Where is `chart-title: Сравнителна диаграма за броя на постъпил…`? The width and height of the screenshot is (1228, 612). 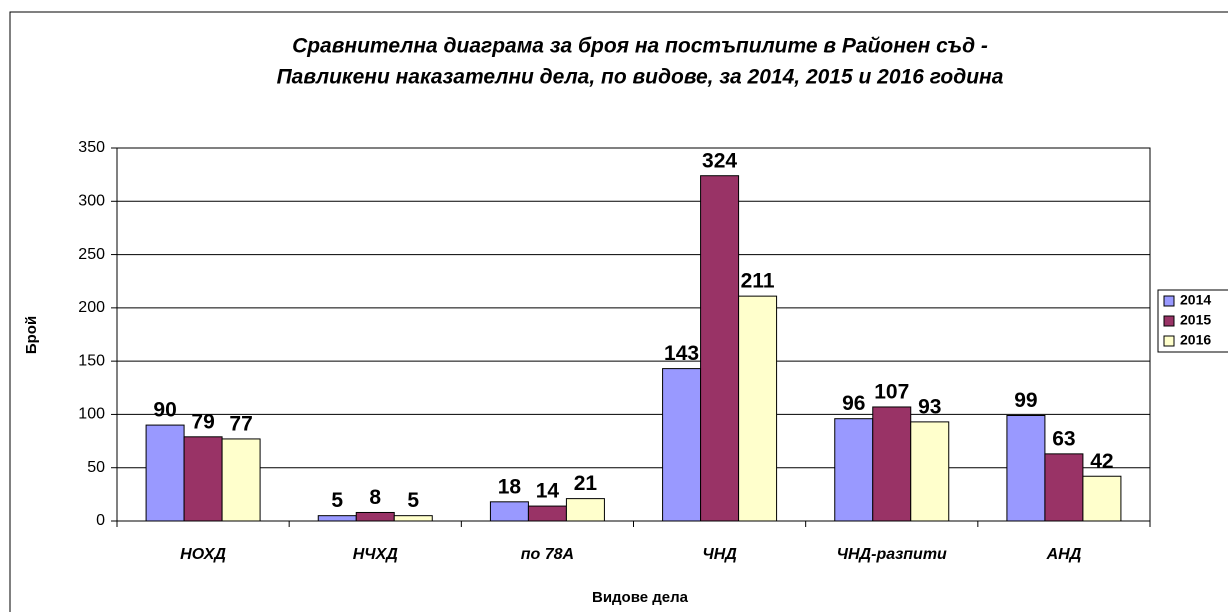
chart-title: Сравнителна диаграма за броя на постъпил… is located at coordinates (640, 46).